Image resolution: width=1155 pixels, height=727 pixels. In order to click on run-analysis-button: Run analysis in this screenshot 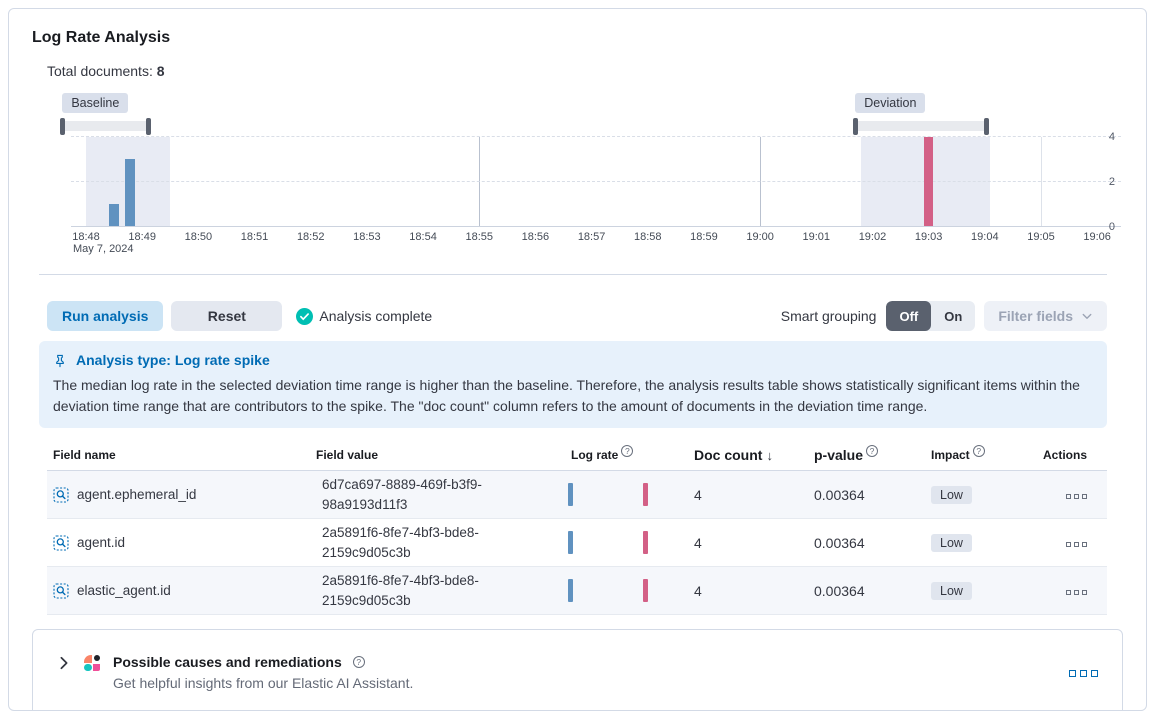, I will do `click(105, 316)`.